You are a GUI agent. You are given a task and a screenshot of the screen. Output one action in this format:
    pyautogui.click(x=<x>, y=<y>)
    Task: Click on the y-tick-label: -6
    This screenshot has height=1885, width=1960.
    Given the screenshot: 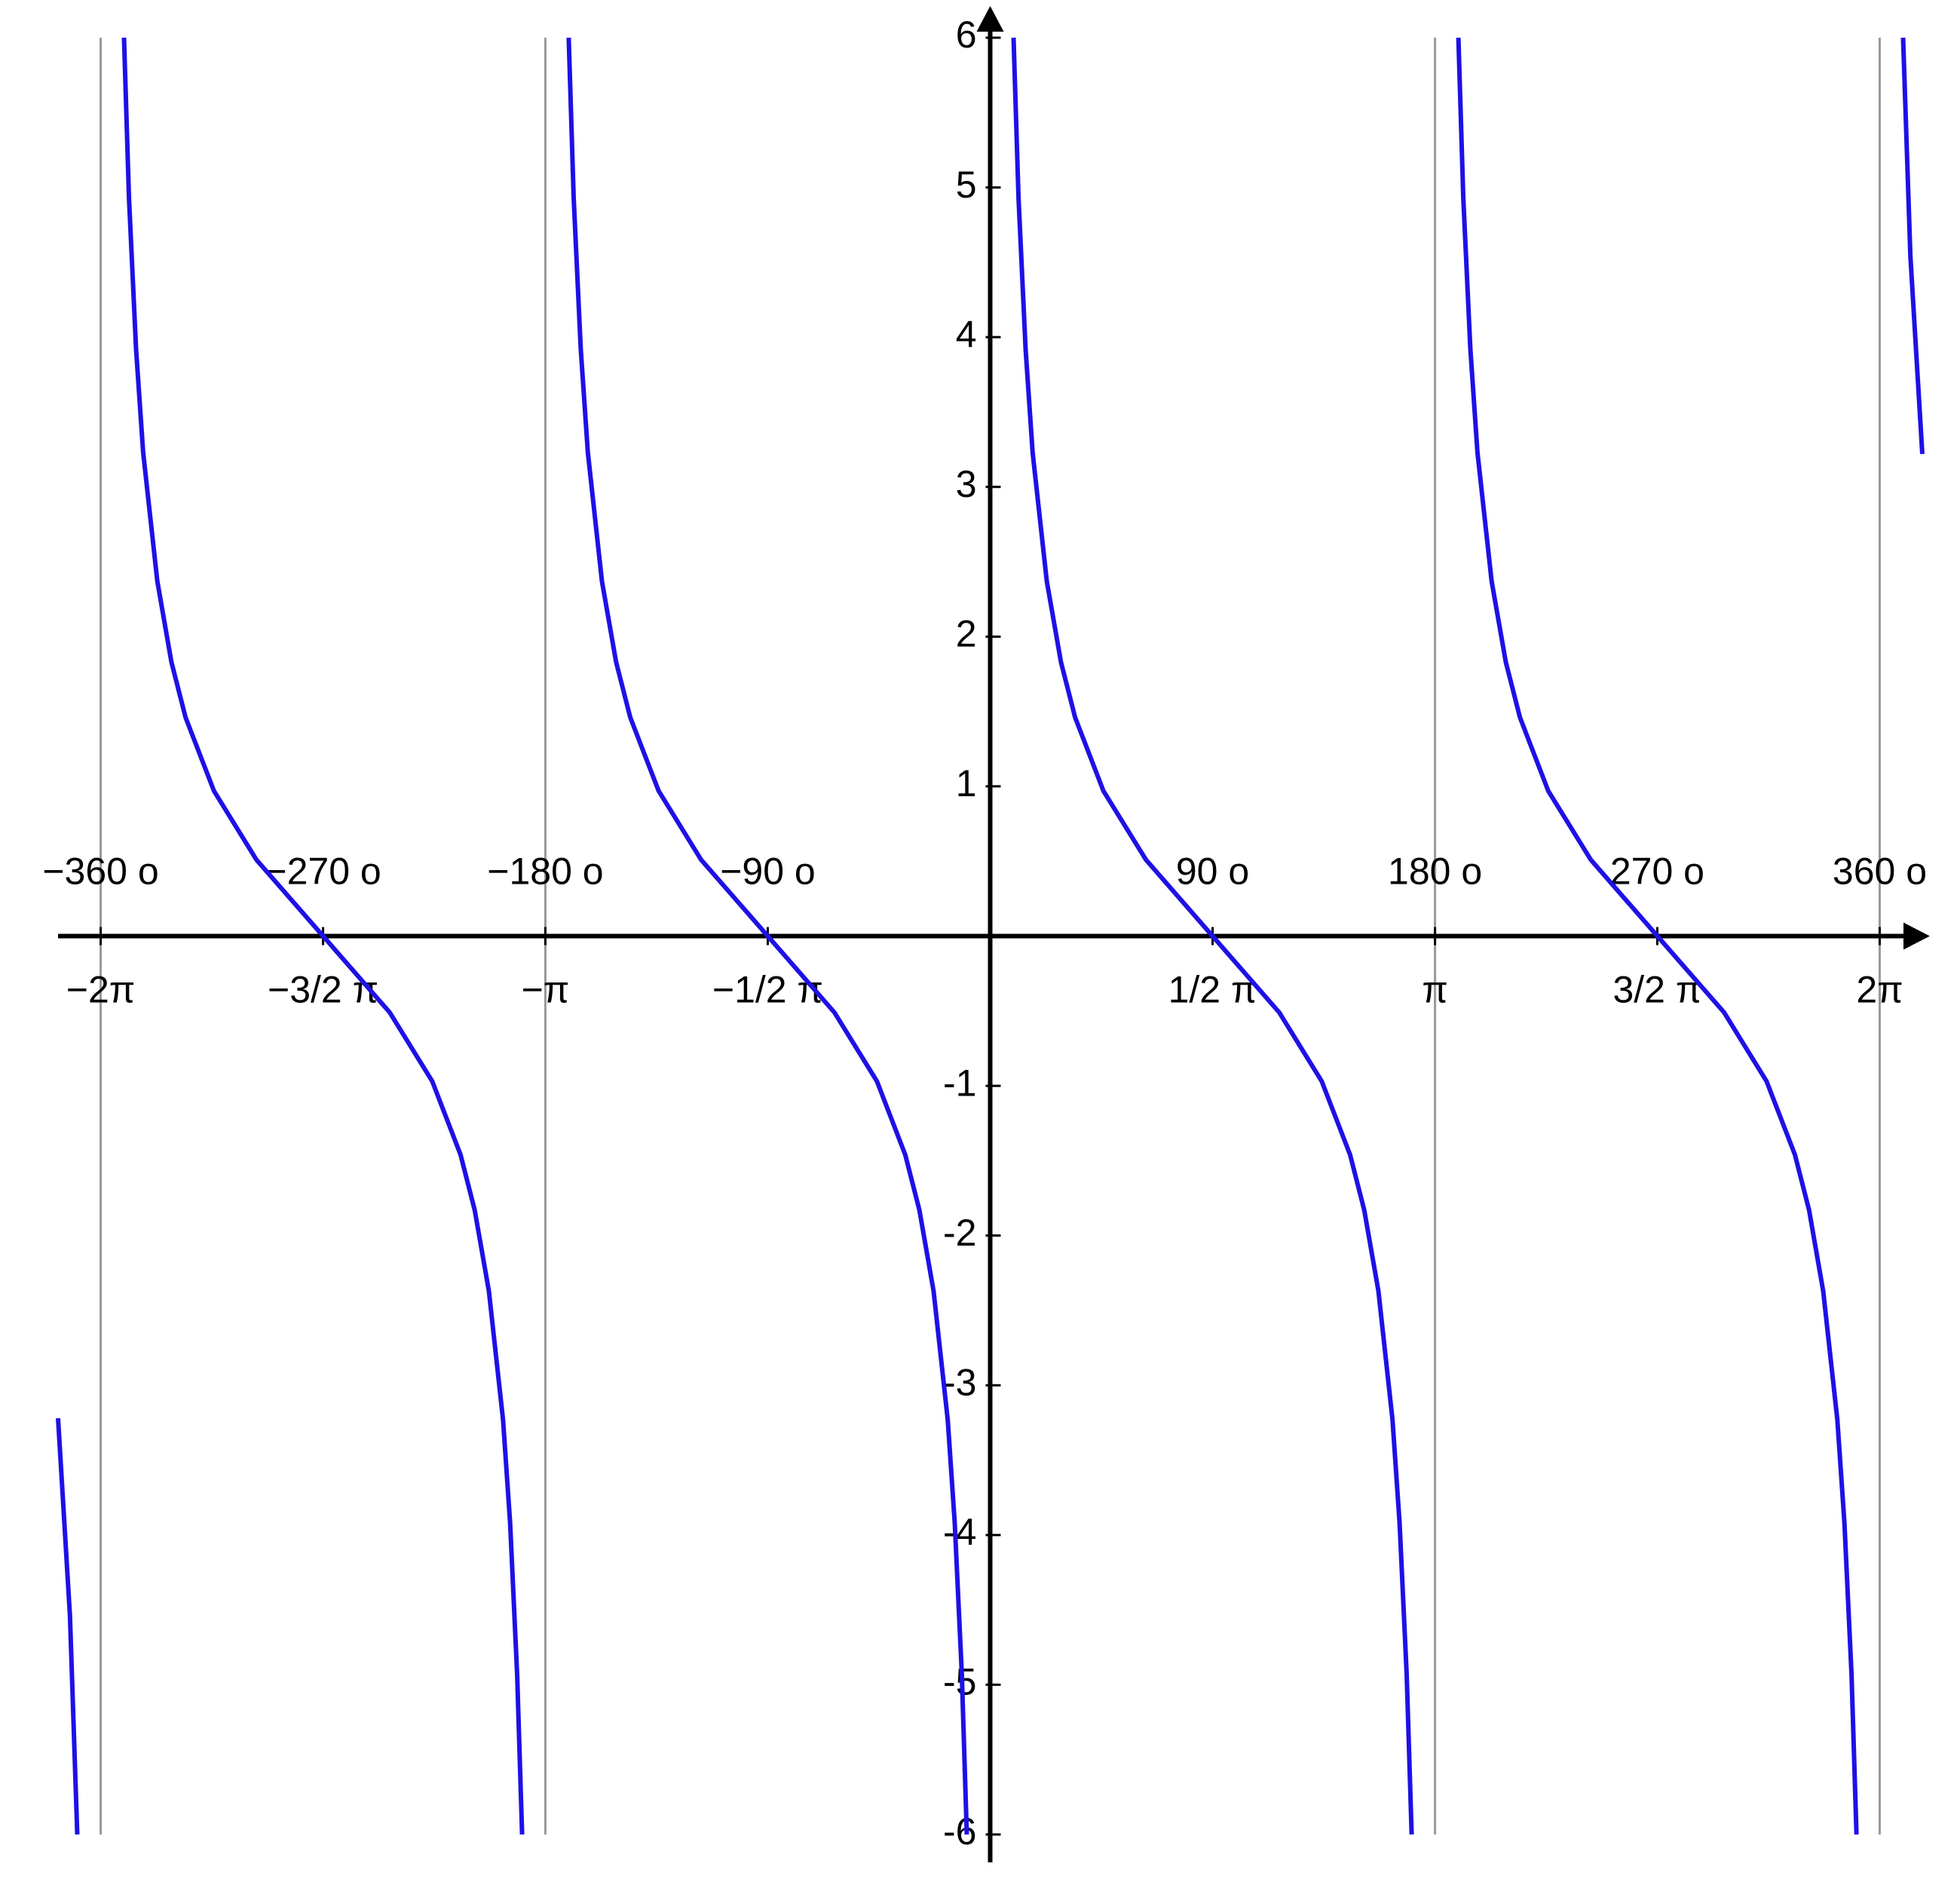 What is the action you would take?
    pyautogui.click(x=959, y=1832)
    